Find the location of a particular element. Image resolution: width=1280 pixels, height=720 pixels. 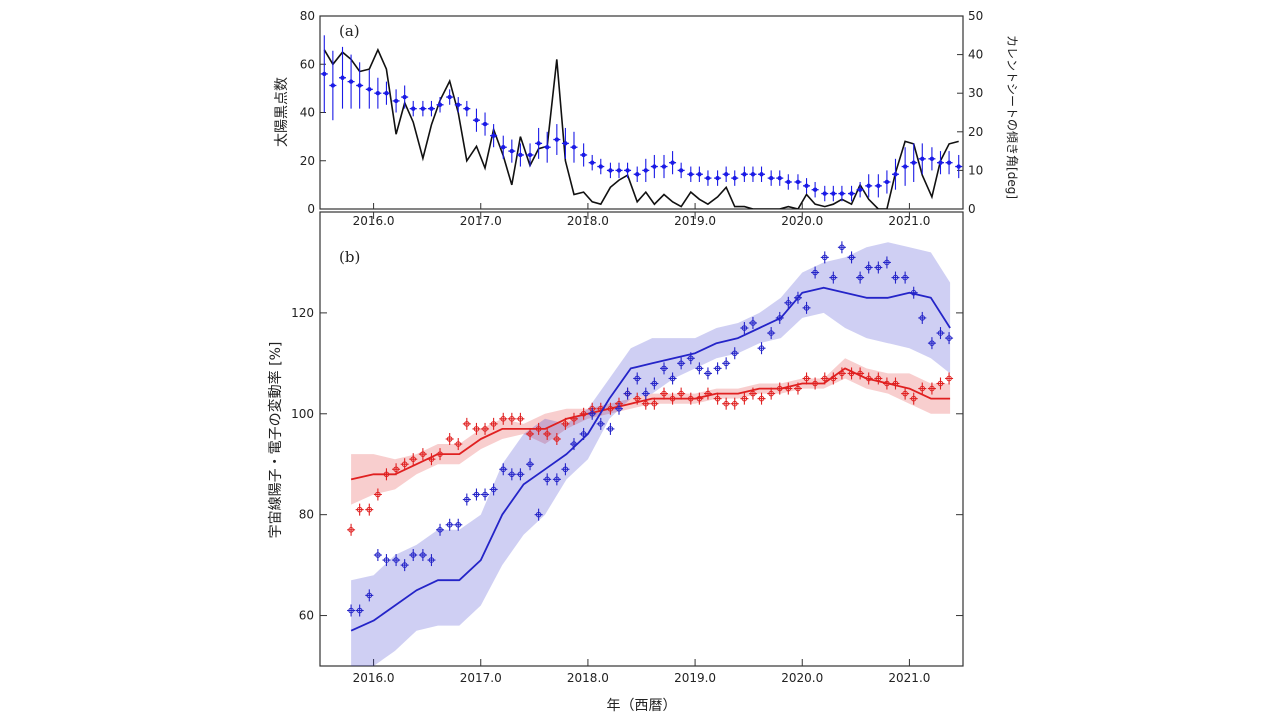

panel-a-x-tick-label: 2018.0 is located at coordinates (588, 221).